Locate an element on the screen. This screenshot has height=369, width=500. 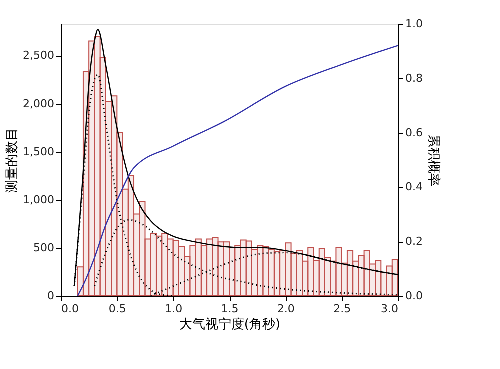
x-tick-label: 2.5 is located at coordinates (343, 309).